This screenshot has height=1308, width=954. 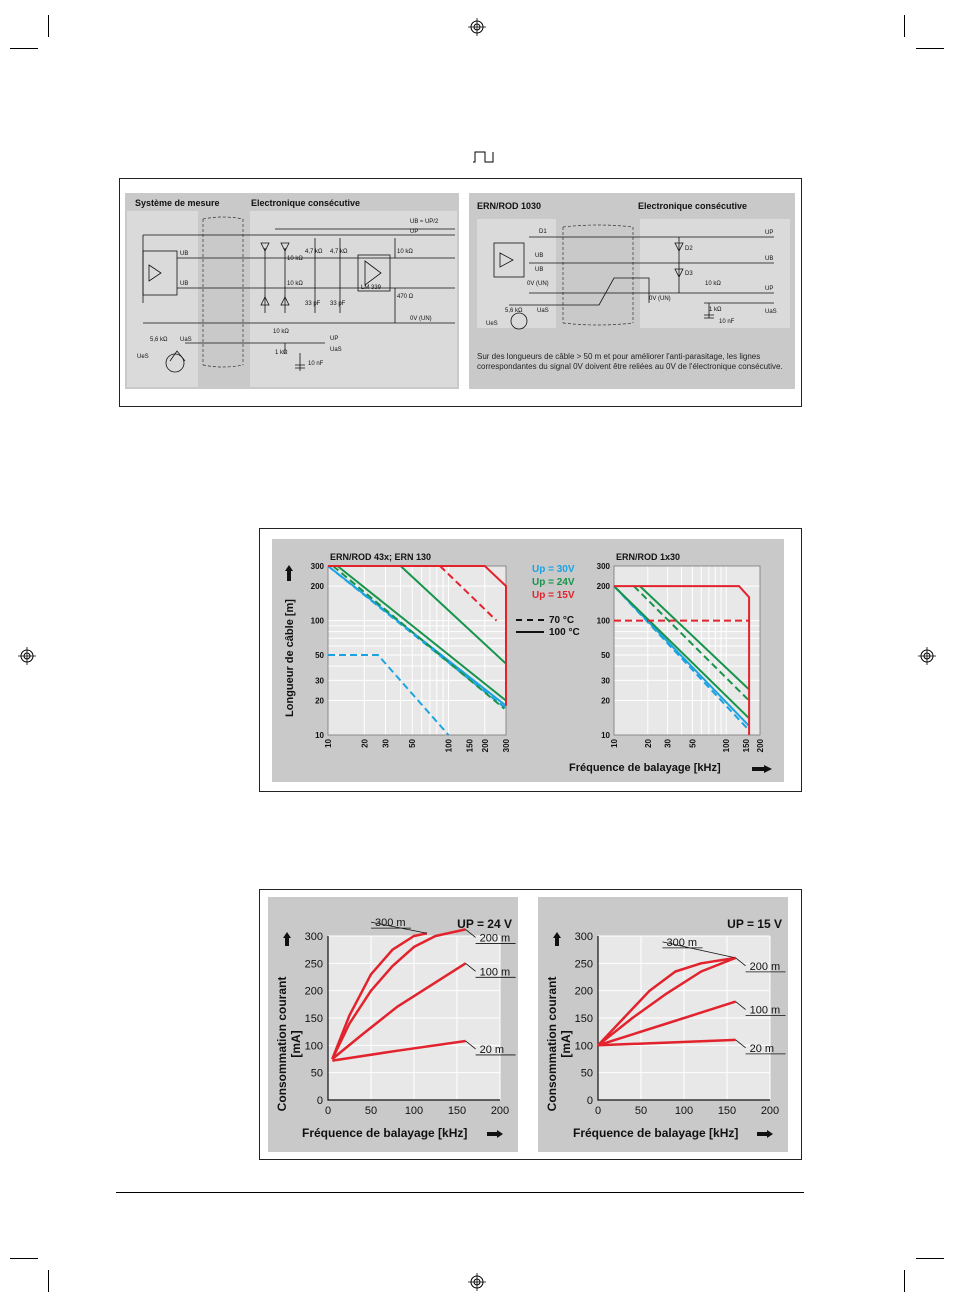 I want to click on legend-item-dashed: 70 °C, so click(x=548, y=621).